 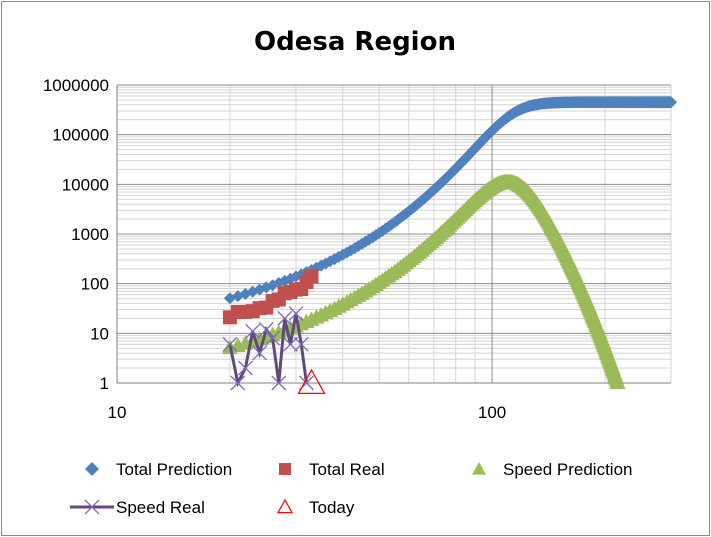 I want to click on legend-item-speed-real: Speed Real, so click(x=137, y=507).